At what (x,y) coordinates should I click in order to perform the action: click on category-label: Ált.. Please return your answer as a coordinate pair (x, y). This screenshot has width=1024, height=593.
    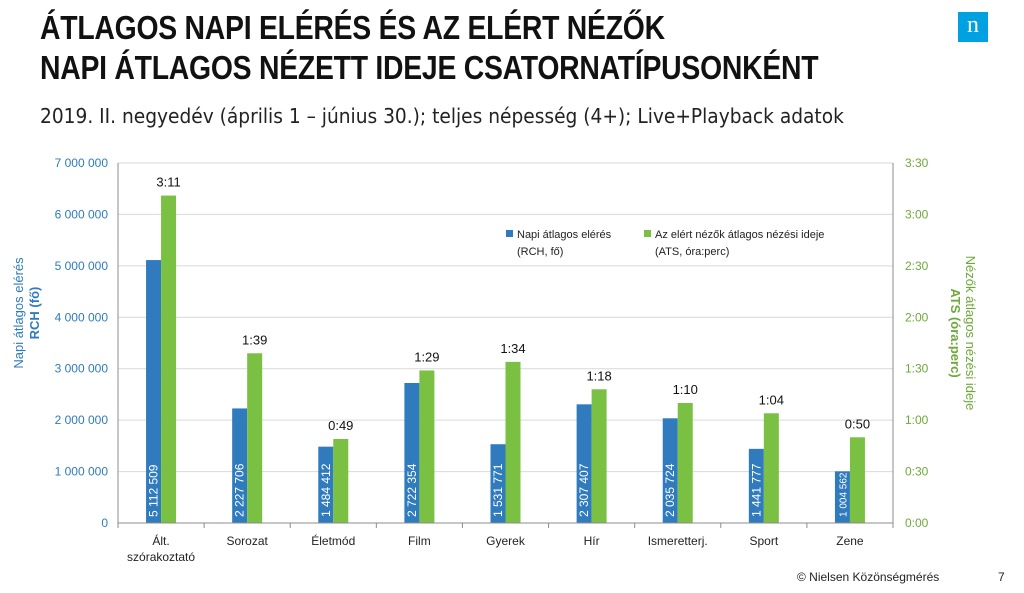
    Looking at the image, I should click on (160, 540).